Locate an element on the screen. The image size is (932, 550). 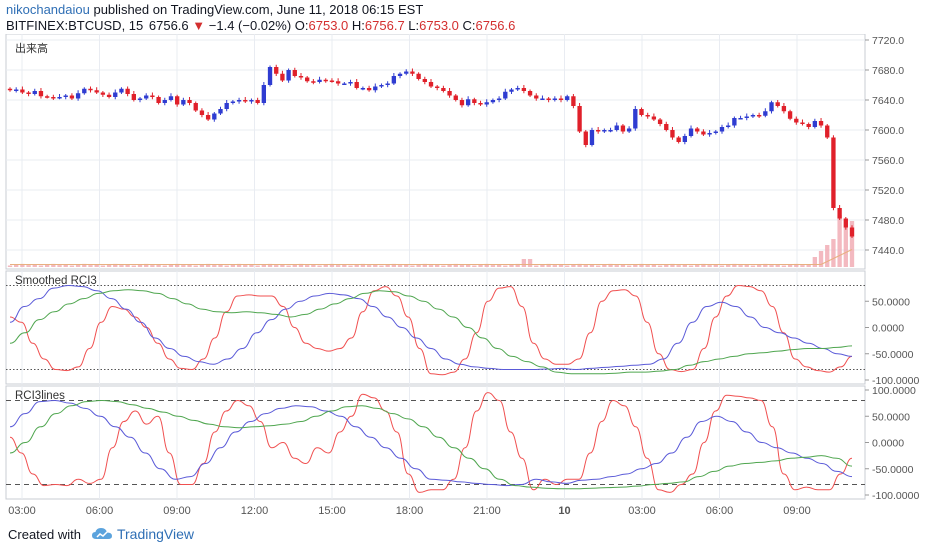
author-link: nikochandaiou is located at coordinates (48, 9).